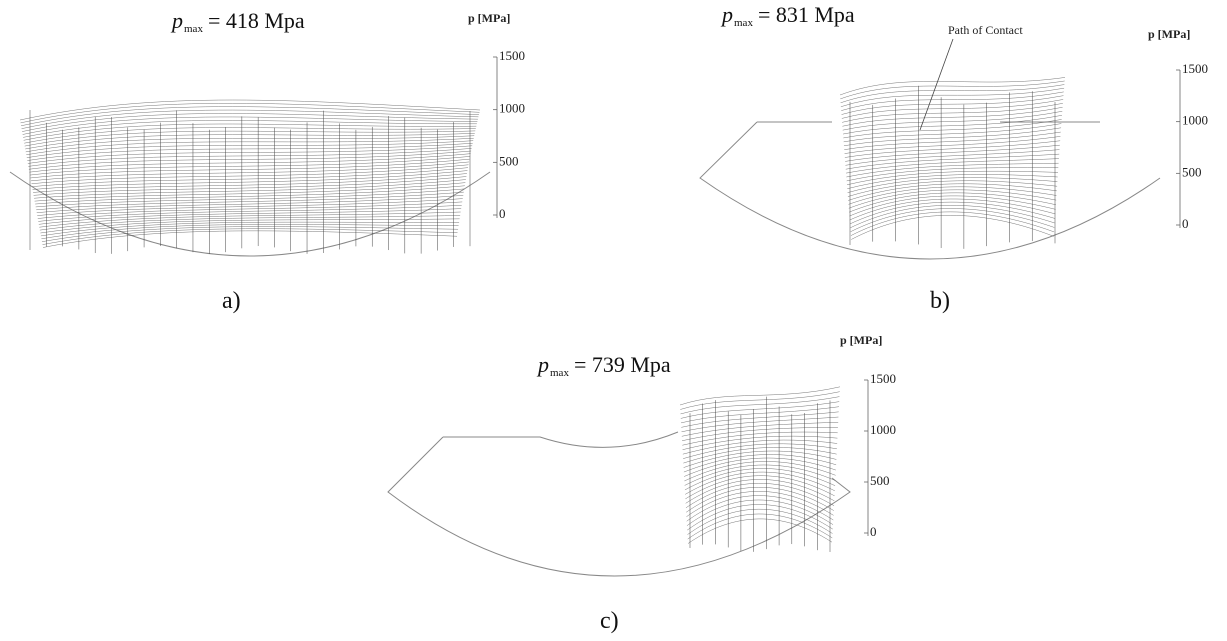 Image resolution: width=1227 pixels, height=641 pixels. What do you see at coordinates (743, 23) in the screenshot?
I see `title-subscript: max` at bounding box center [743, 23].